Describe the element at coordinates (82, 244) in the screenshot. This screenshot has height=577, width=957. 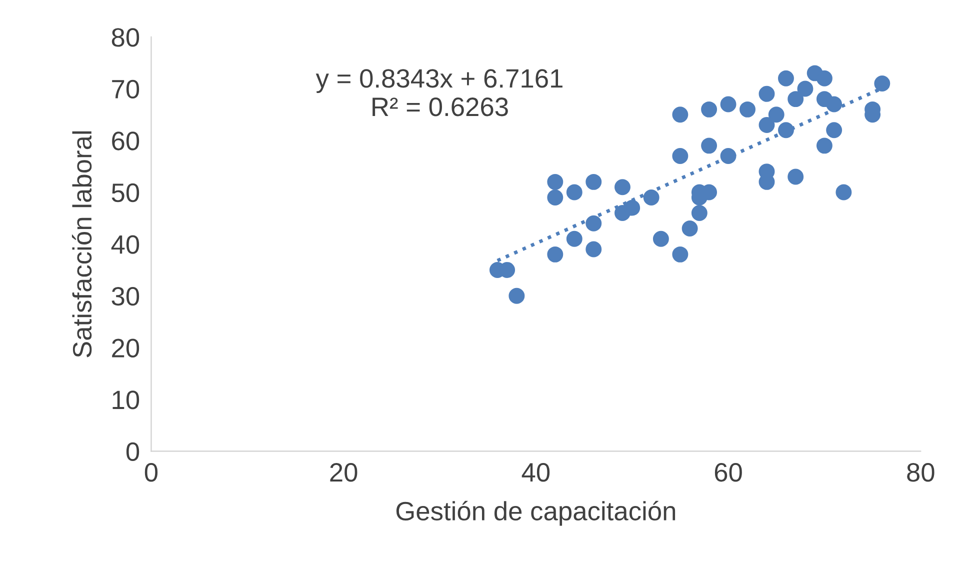
I see `y-axis-title: Satisfacción laboral` at that location.